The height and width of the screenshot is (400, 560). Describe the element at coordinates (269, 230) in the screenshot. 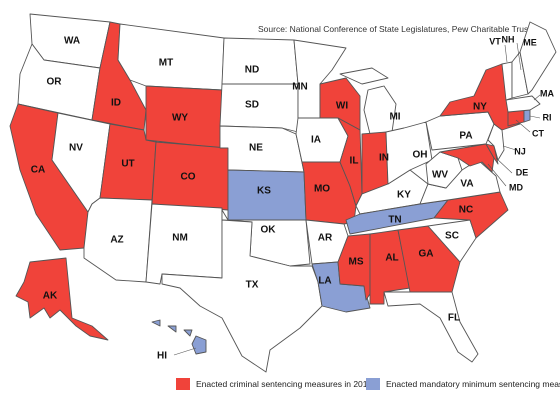

I see `label-ok: OK` at that location.